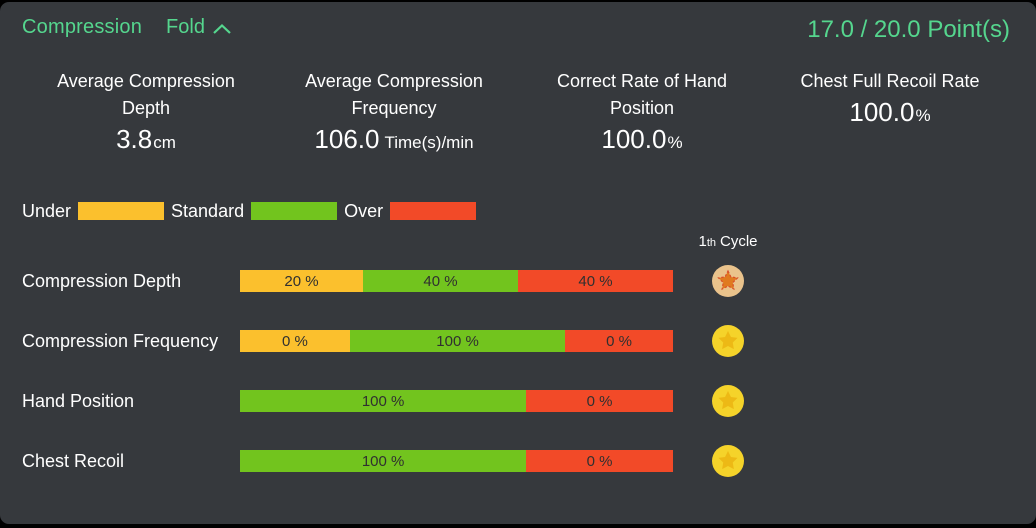 The image size is (1036, 528). I want to click on legend-item-under: Under, so click(96, 211).